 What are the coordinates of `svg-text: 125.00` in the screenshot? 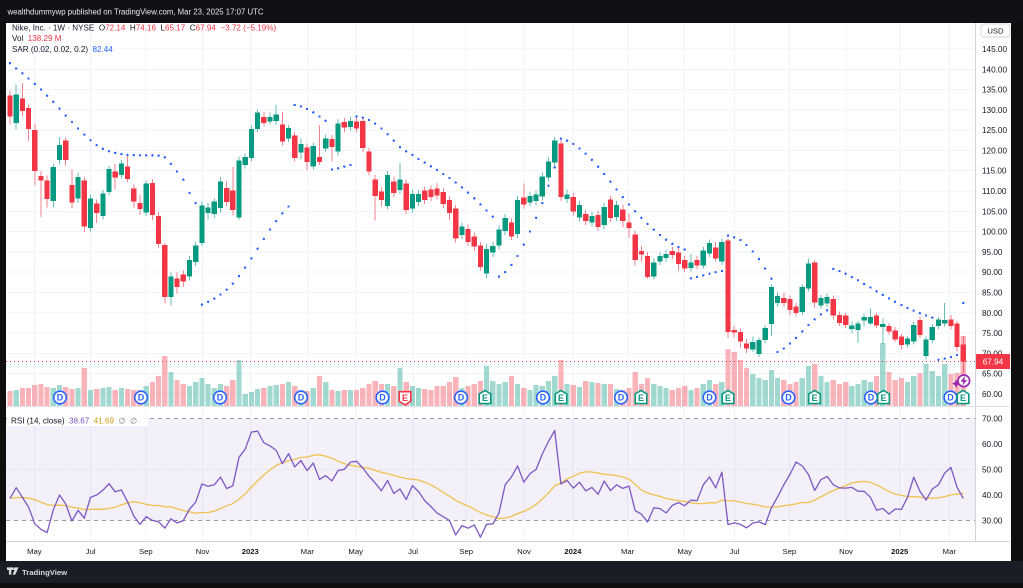 It's located at (994, 130).